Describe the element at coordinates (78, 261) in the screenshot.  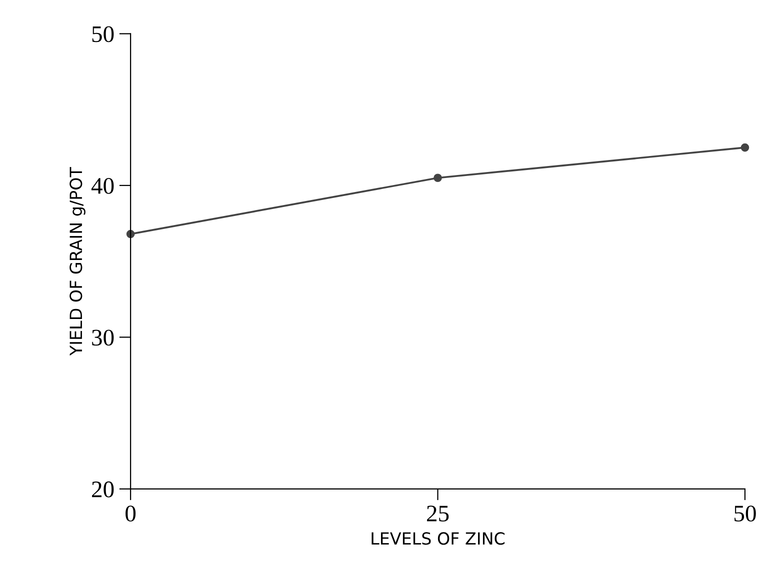
I see `y-axis-title: YIELD OF GRAIN g/POT` at that location.